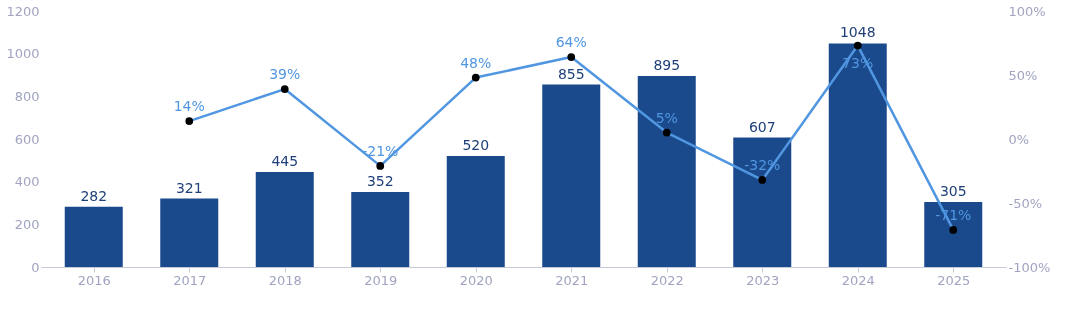 Image resolution: width=1080 pixels, height=323 pixels. What do you see at coordinates (1027, 11) in the screenshot?
I see `y2-tick-label: 100%` at bounding box center [1027, 11].